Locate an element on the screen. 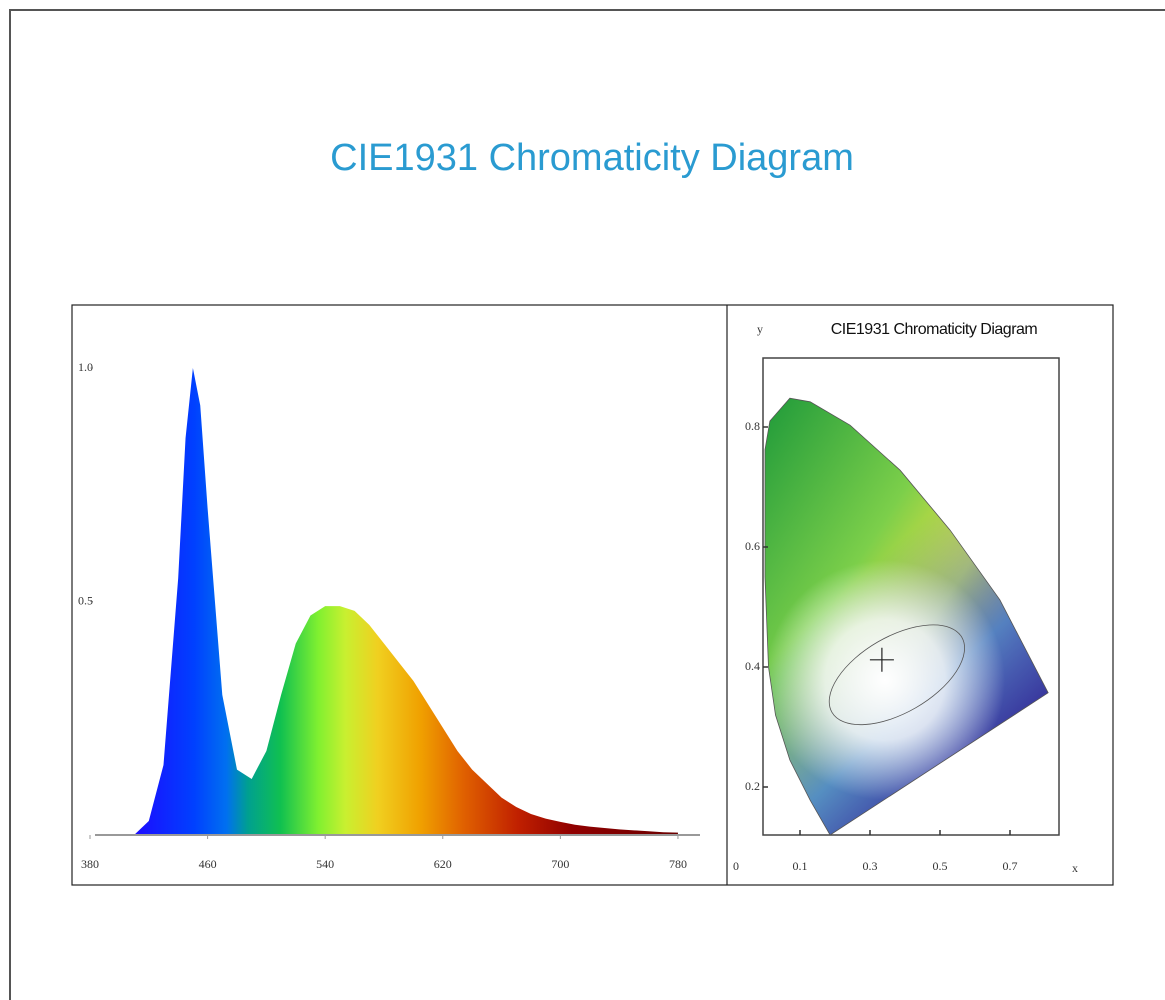 The height and width of the screenshot is (1000, 1165). x-tick-label: 540 is located at coordinates (325, 864).